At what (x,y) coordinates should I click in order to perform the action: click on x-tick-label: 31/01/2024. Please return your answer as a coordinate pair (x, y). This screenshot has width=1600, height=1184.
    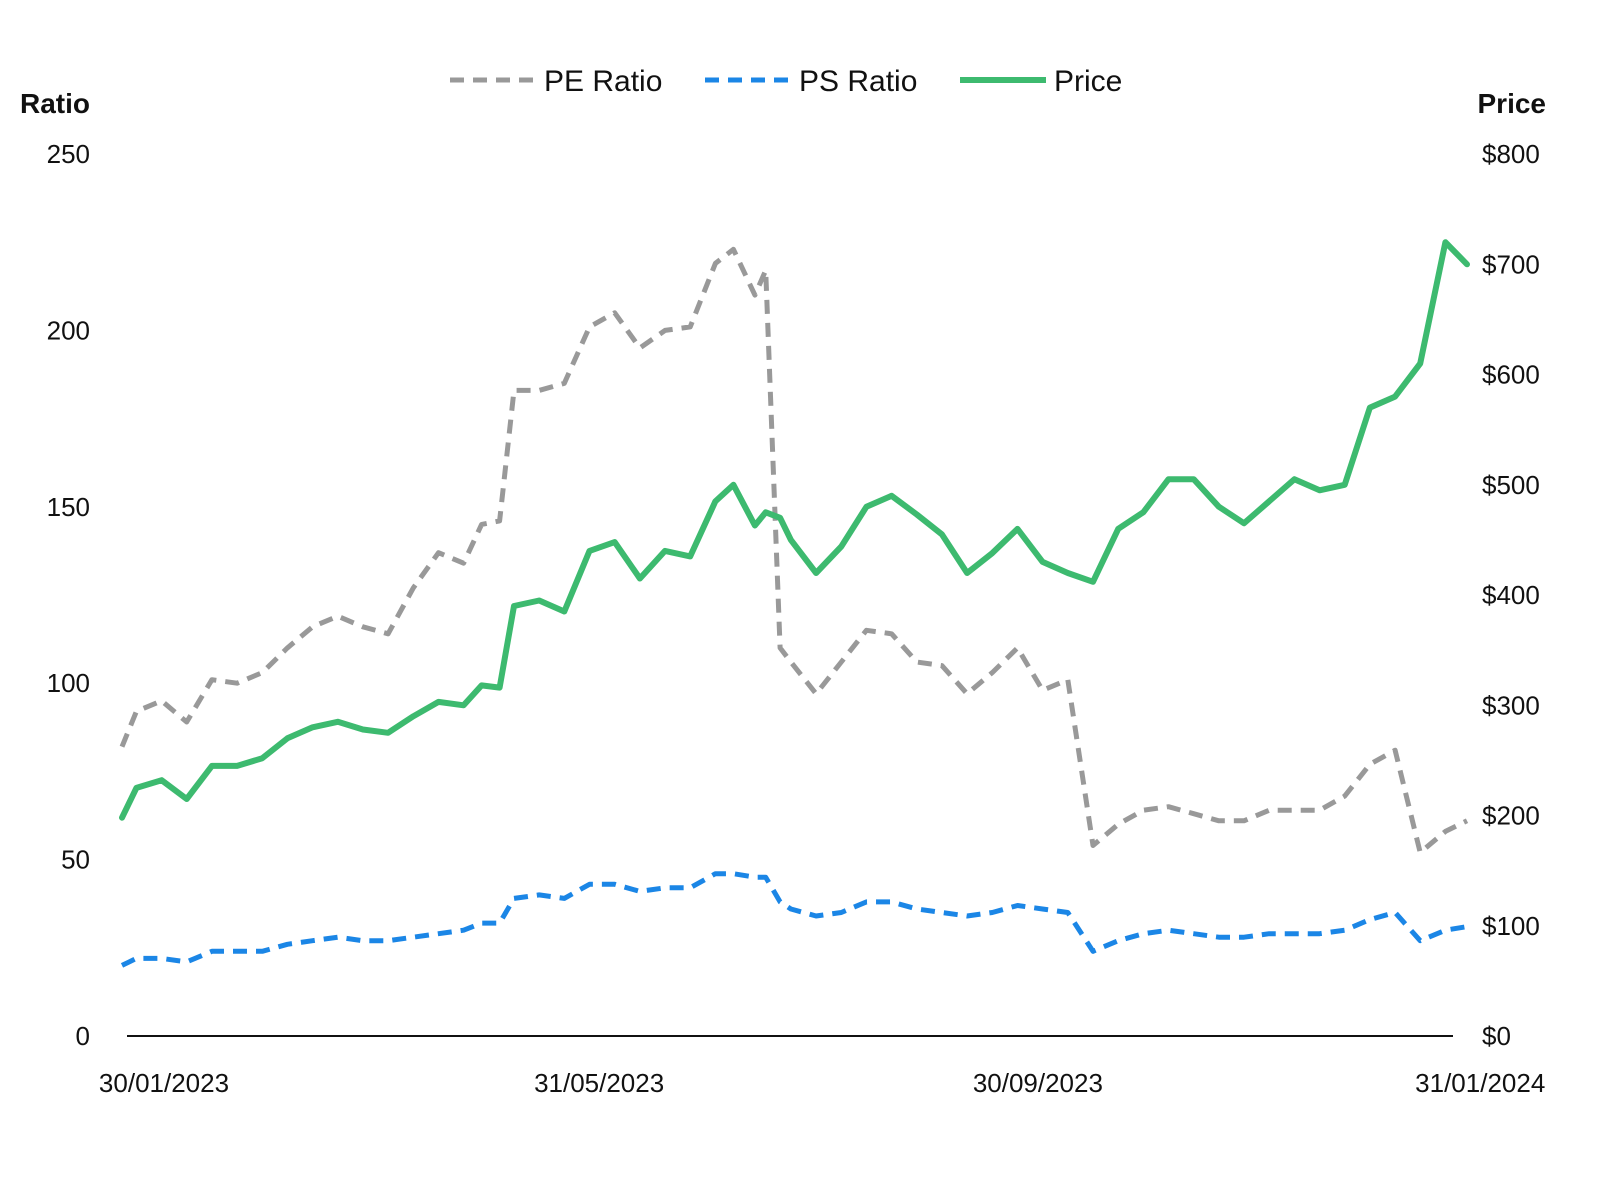
    Looking at the image, I should click on (1480, 1083).